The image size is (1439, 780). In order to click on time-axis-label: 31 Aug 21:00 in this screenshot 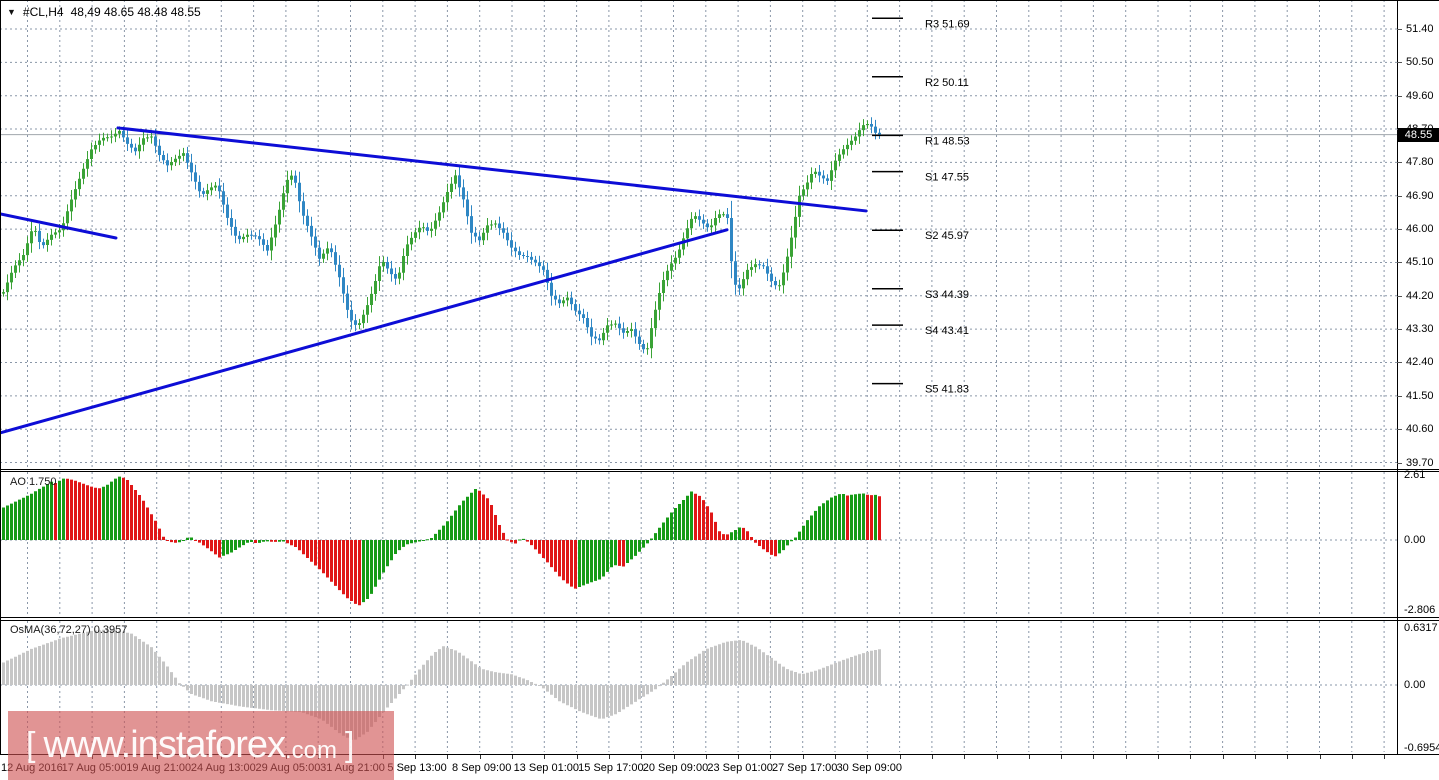, I will do `click(352, 768)`.